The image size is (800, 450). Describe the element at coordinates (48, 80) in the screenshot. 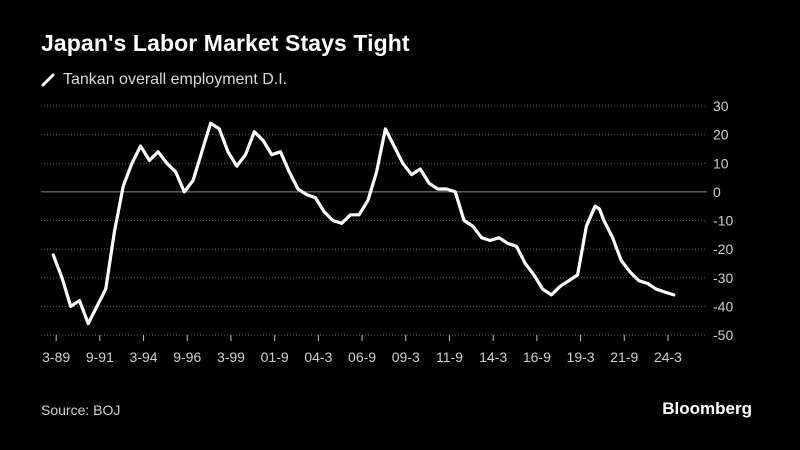

I see `legend-line-icon` at that location.